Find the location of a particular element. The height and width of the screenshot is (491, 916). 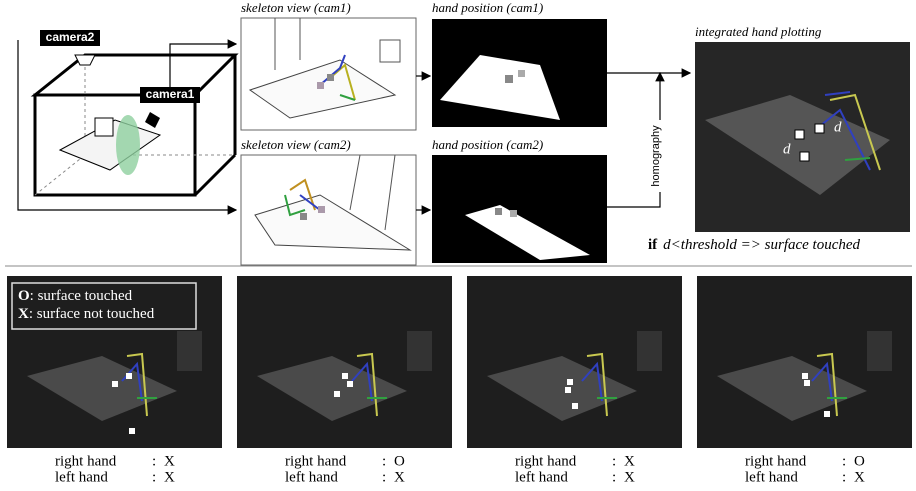

panel-title: hand position (cam2) is located at coordinates (487, 144).